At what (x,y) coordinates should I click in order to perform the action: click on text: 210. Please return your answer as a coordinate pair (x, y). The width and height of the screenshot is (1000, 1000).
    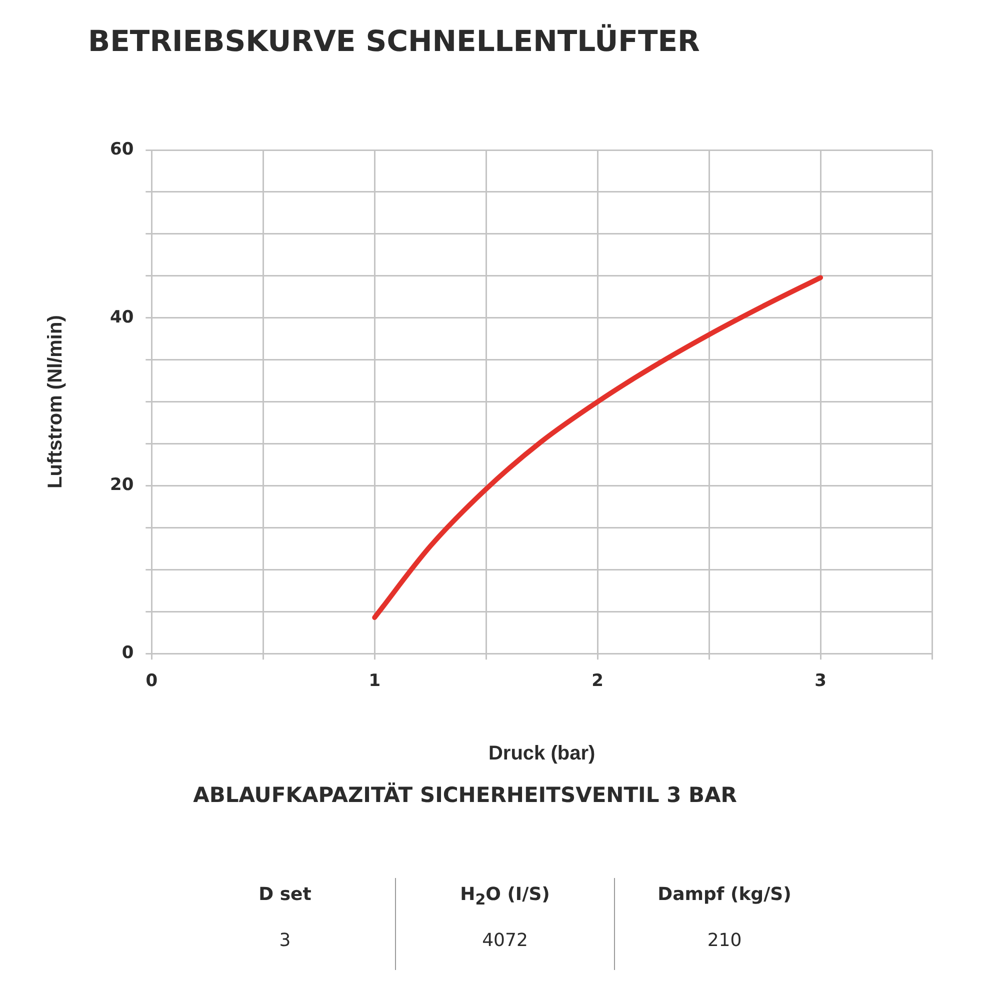
    Looking at the image, I should click on (724, 947).